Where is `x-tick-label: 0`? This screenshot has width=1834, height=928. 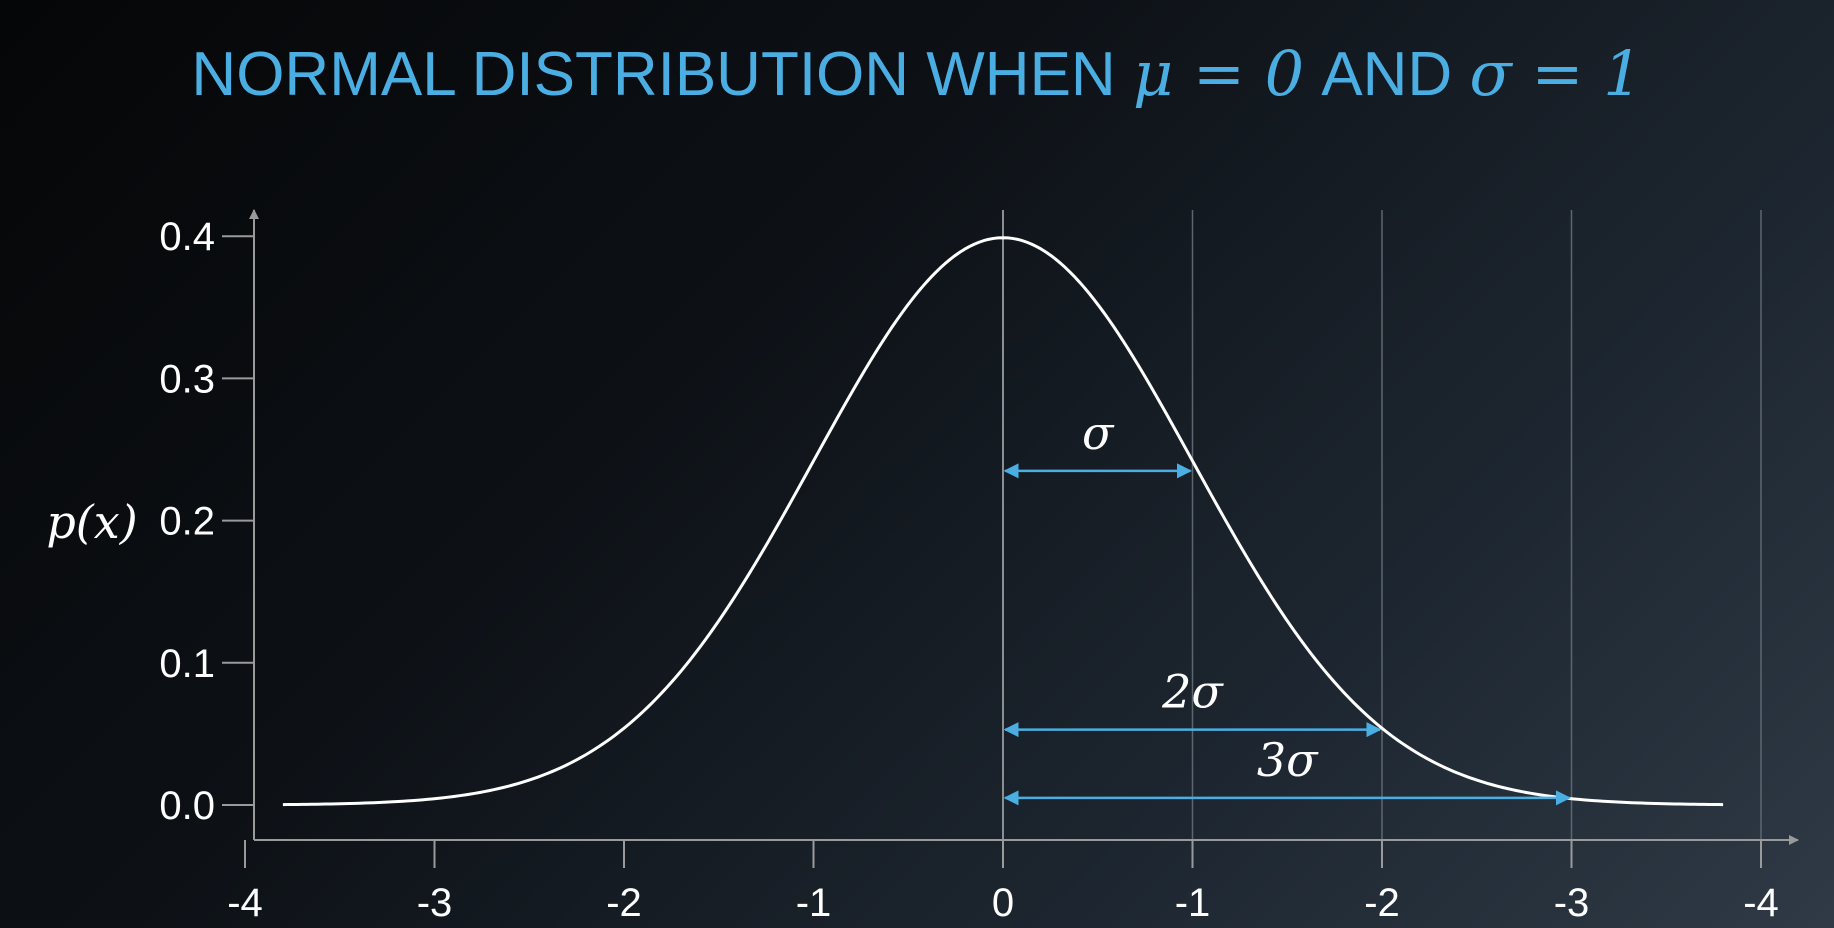 x-tick-label: 0 is located at coordinates (1003, 903).